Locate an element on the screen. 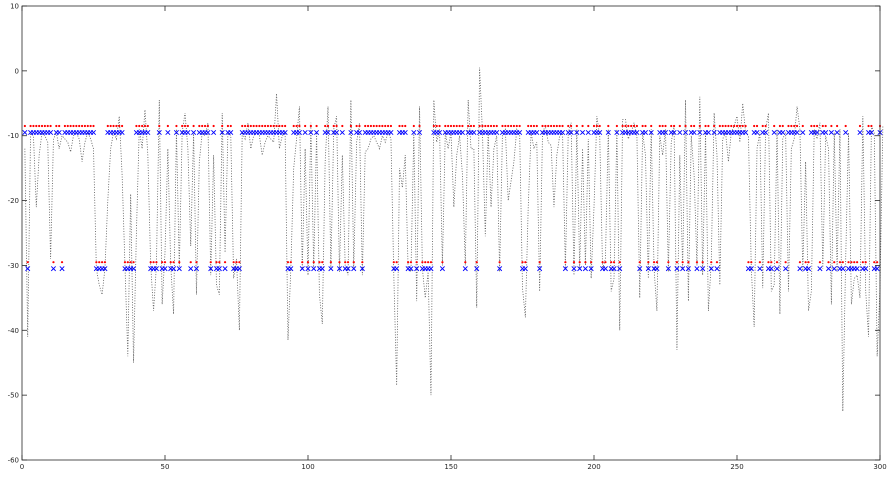  y-tick-label: -20 is located at coordinates (13, 201).